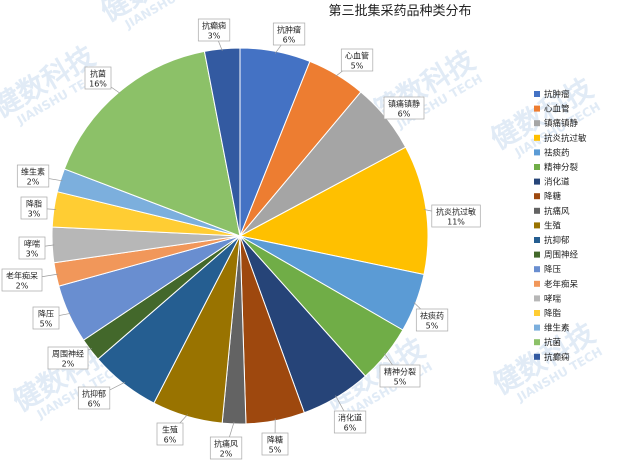 Image resolution: width=640 pixels, height=460 pixels. I want to click on slice-label-name: 抗痛风, so click(226, 444).